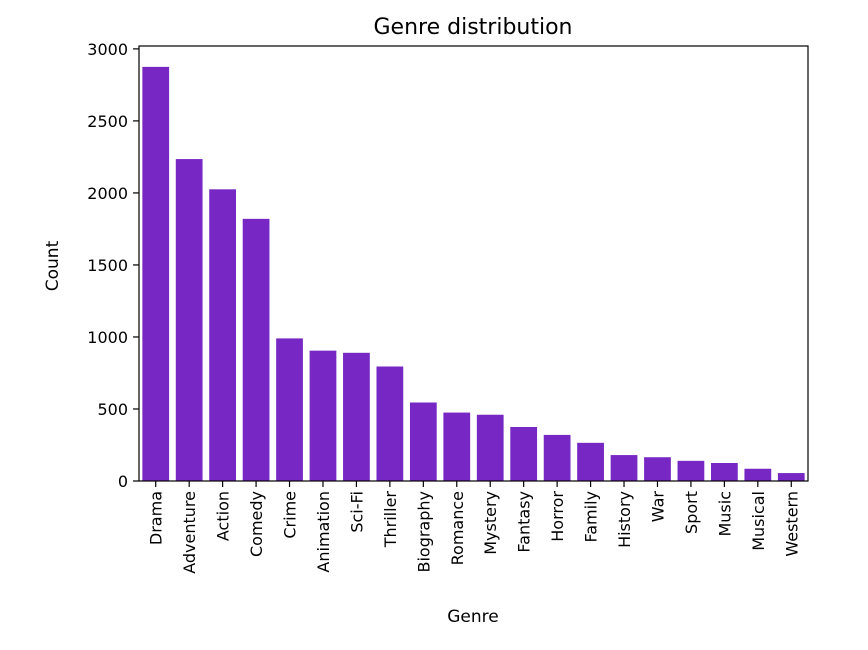 The height and width of the screenshot is (650, 868). What do you see at coordinates (557, 516) in the screenshot?
I see `x-tick-label: Horror` at bounding box center [557, 516].